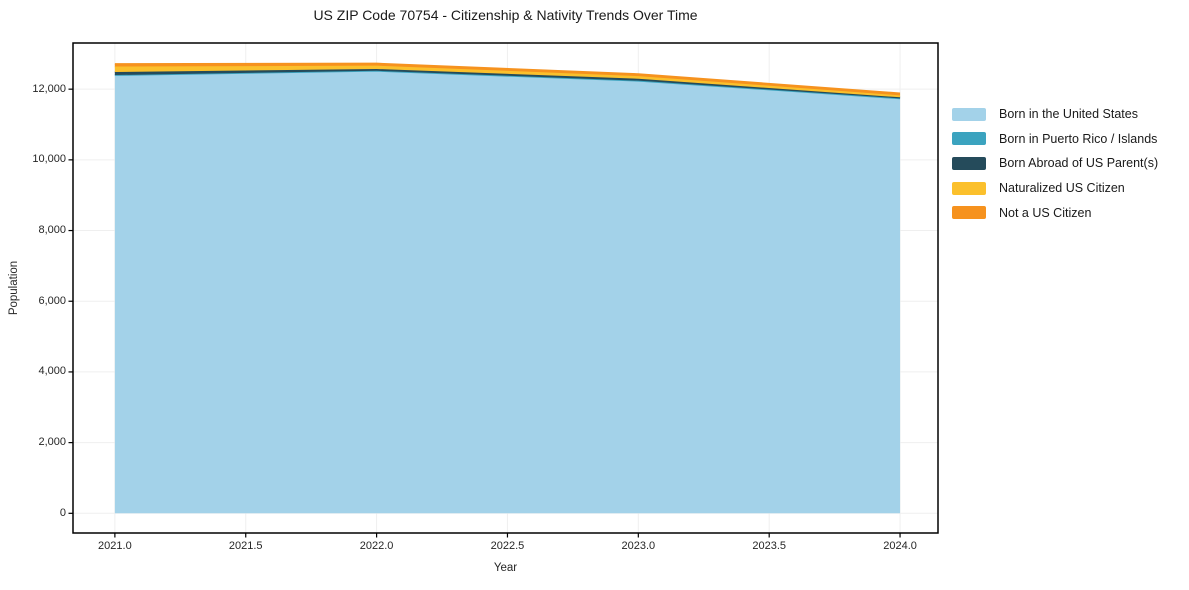 The image size is (1189, 590). I want to click on legend-item: Born in the United States, so click(1055, 114).